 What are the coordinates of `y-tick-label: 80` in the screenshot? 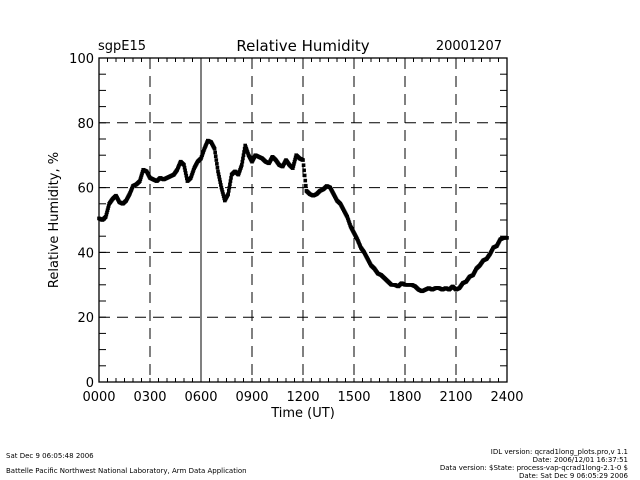 It's located at (85, 124).